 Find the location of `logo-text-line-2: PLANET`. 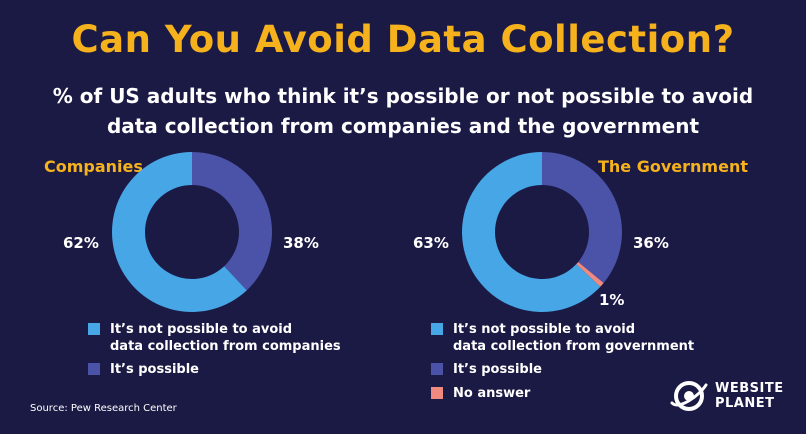

logo-text-line-2: PLANET is located at coordinates (745, 403).